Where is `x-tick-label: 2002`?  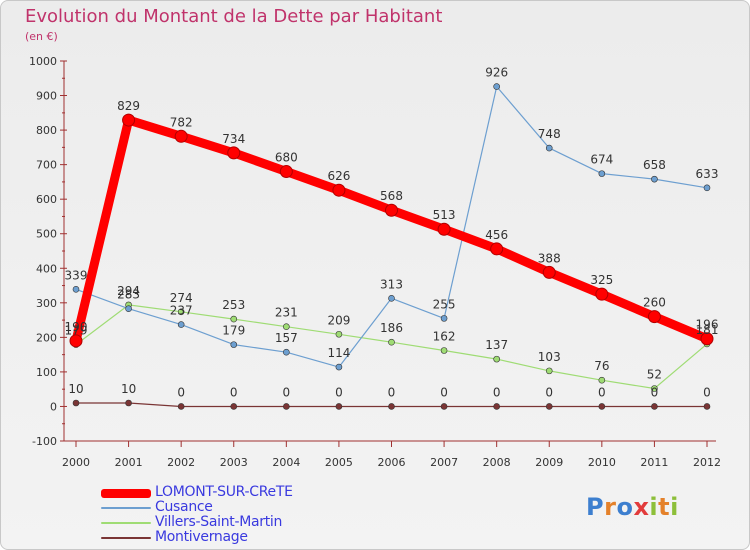 x-tick-label: 2002 is located at coordinates (181, 462).